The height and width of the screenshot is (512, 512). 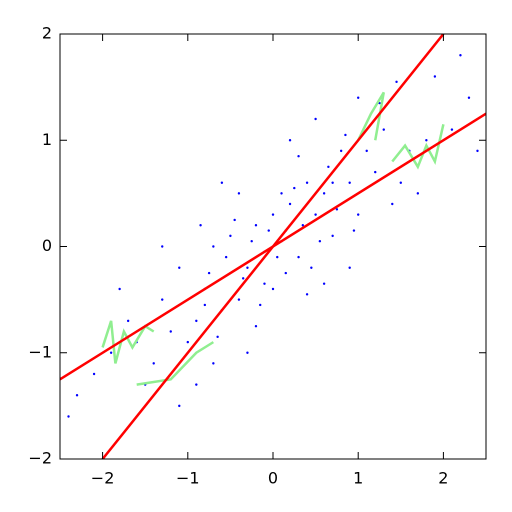 What do you see at coordinates (273, 478) in the screenshot?
I see `x-tick-label: 0` at bounding box center [273, 478].